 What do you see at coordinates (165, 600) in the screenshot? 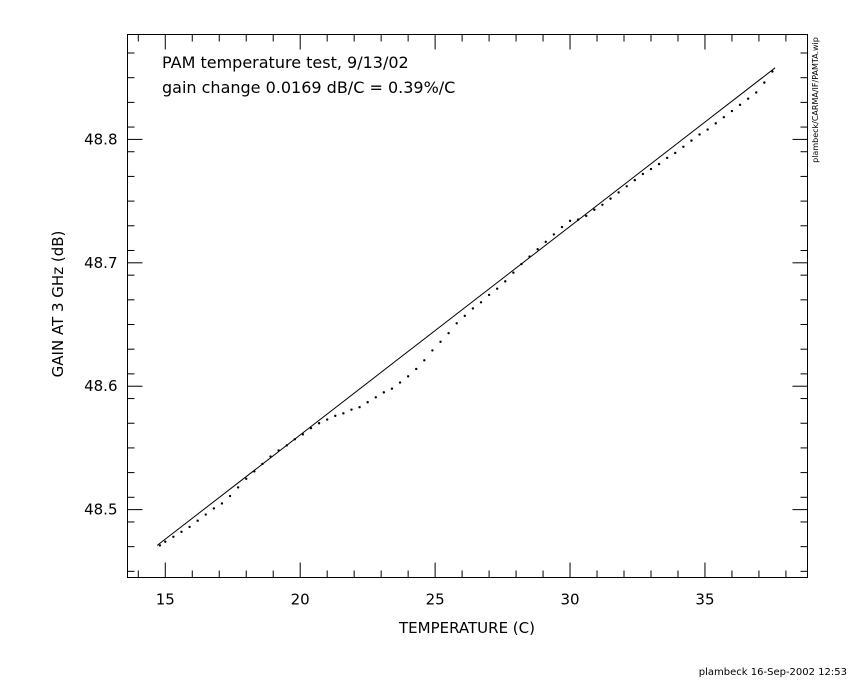
I see `x-tick-label: 15` at bounding box center [165, 600].